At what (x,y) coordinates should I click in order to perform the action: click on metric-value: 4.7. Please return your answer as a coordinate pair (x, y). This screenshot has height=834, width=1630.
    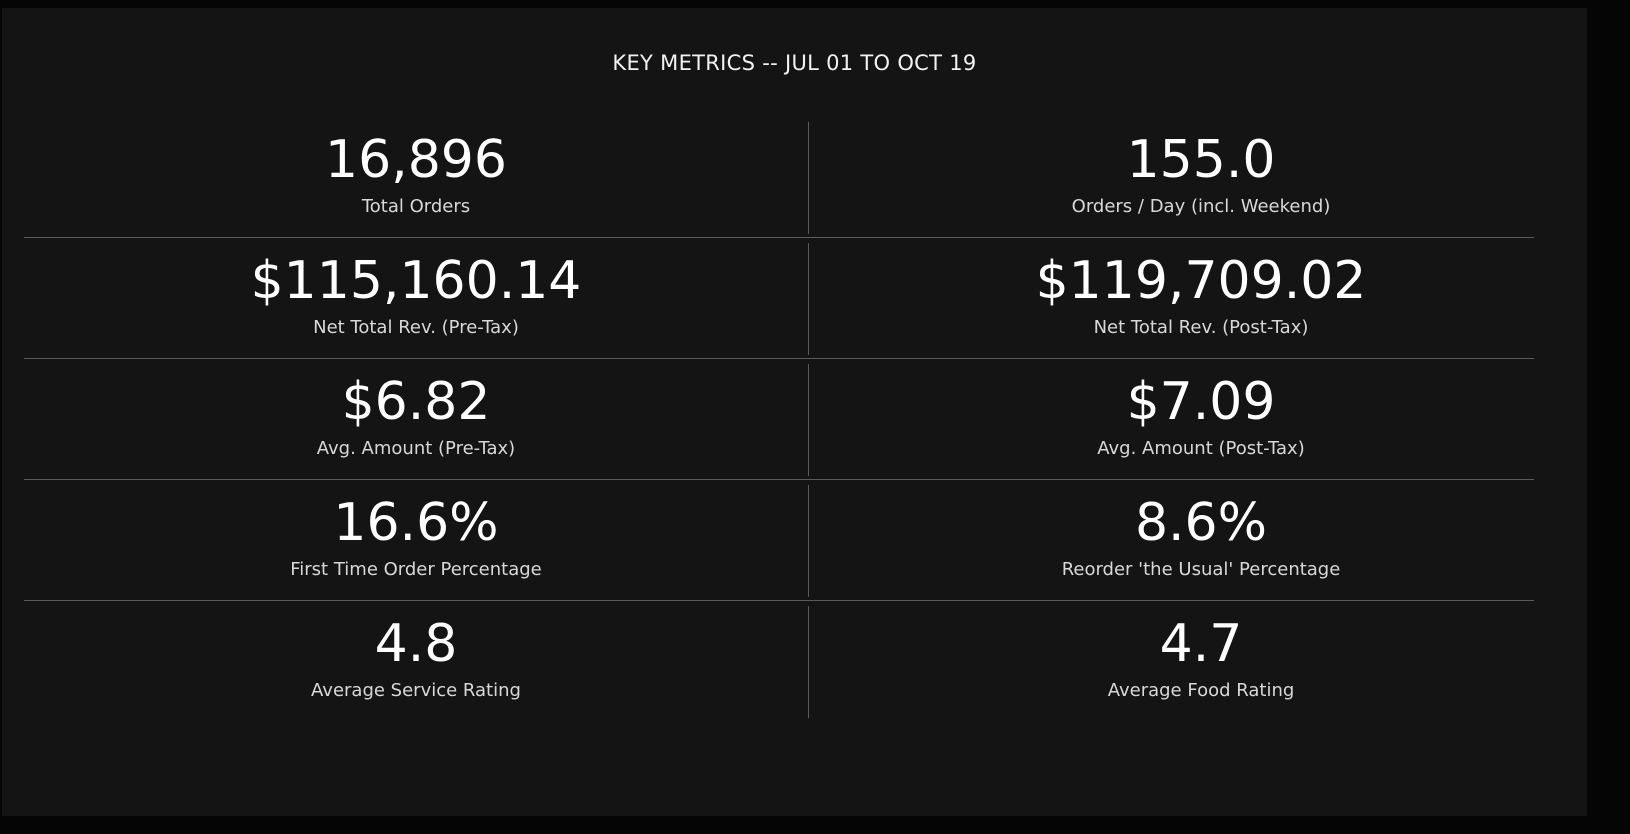
    Looking at the image, I should click on (1201, 644).